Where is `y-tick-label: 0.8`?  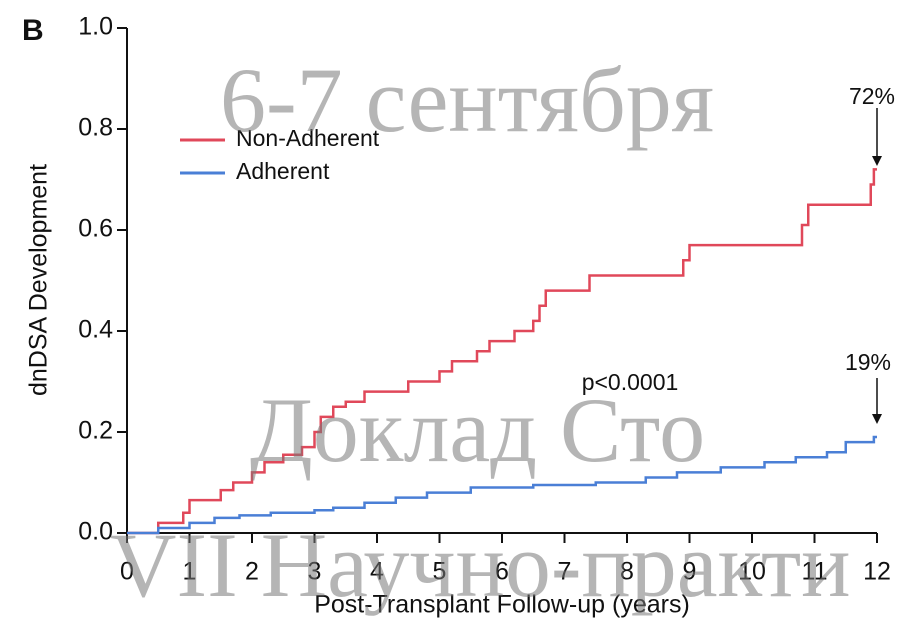
y-tick-label: 0.8 is located at coordinates (95, 128).